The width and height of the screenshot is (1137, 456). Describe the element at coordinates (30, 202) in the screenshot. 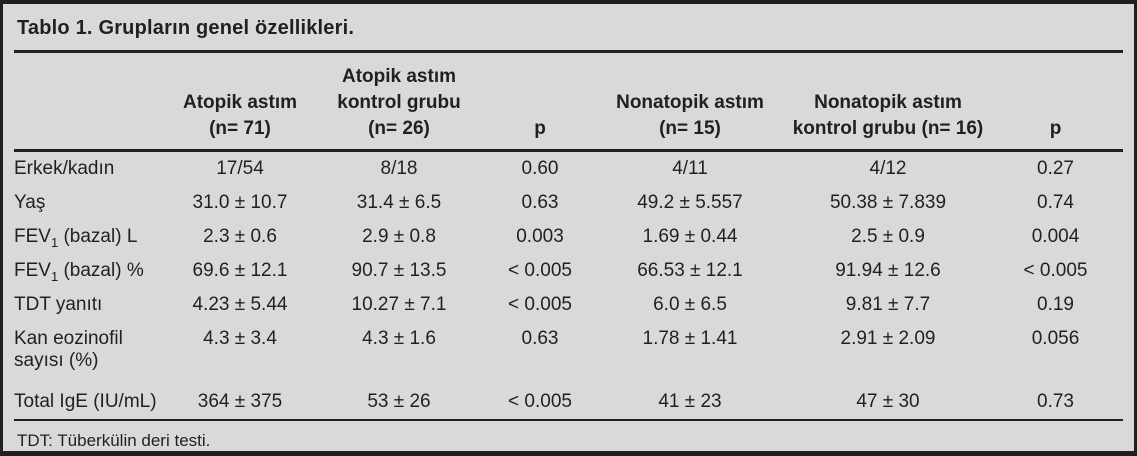

I see `row-label: Yaş` at that location.